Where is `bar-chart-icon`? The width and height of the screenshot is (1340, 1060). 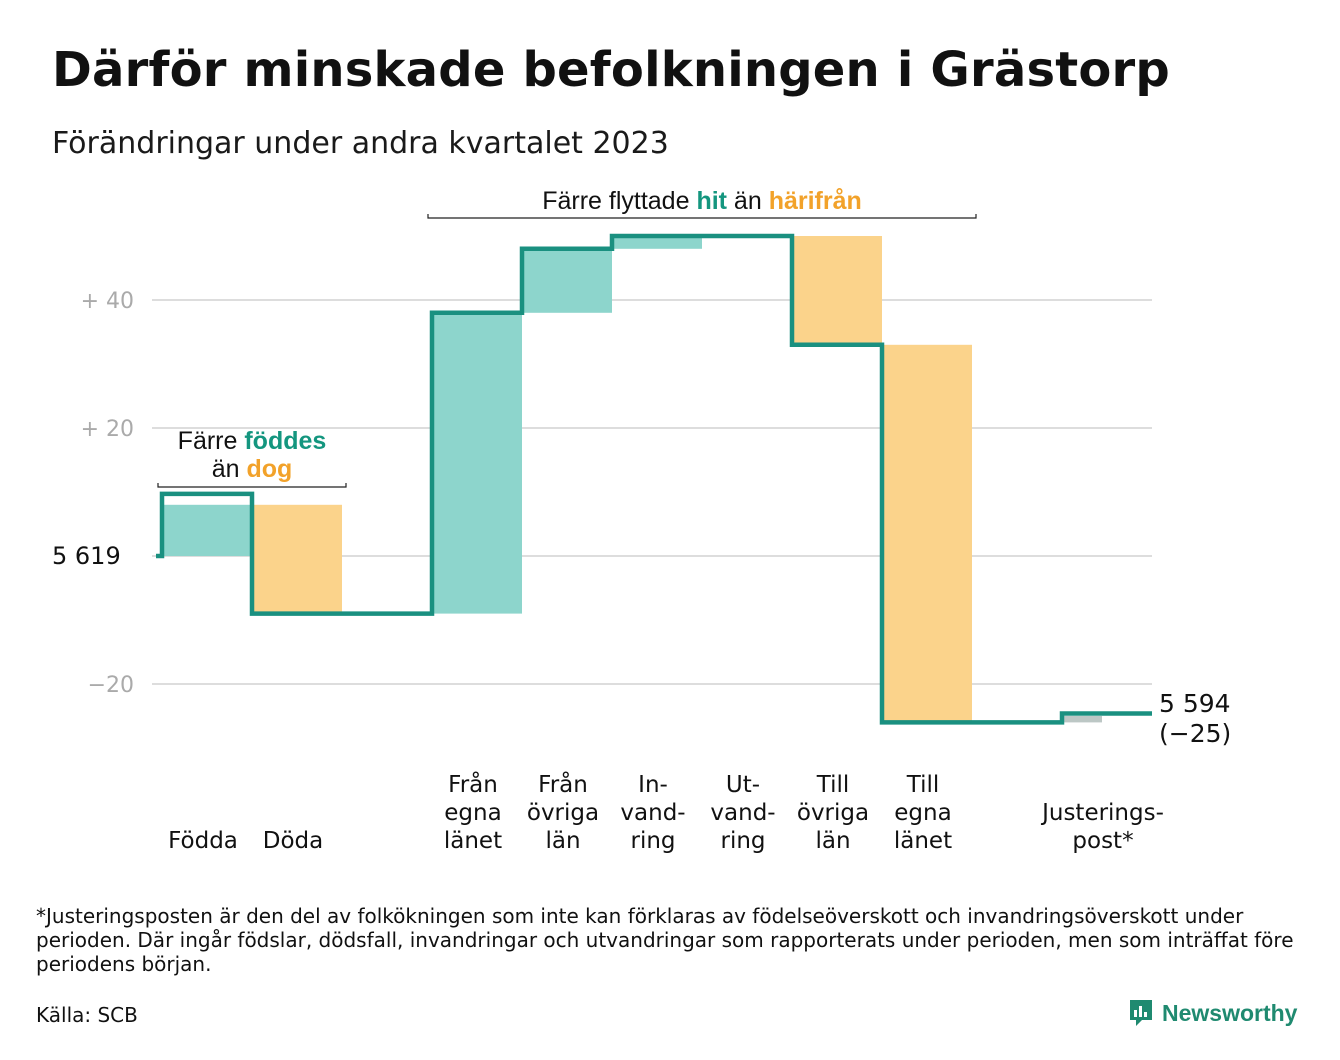
bar-chart-icon is located at coordinates (1141, 1013).